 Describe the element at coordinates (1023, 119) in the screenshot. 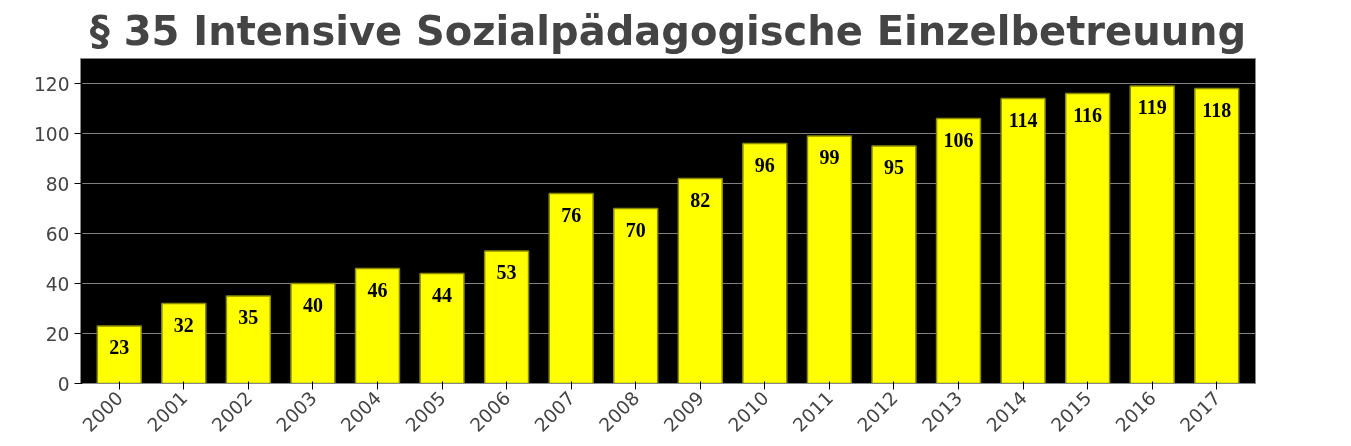

I see `data-label: 114` at that location.